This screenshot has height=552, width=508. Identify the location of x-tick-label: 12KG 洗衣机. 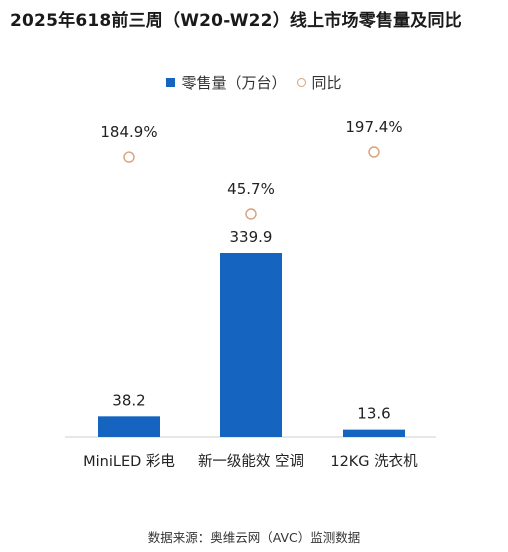
(374, 461).